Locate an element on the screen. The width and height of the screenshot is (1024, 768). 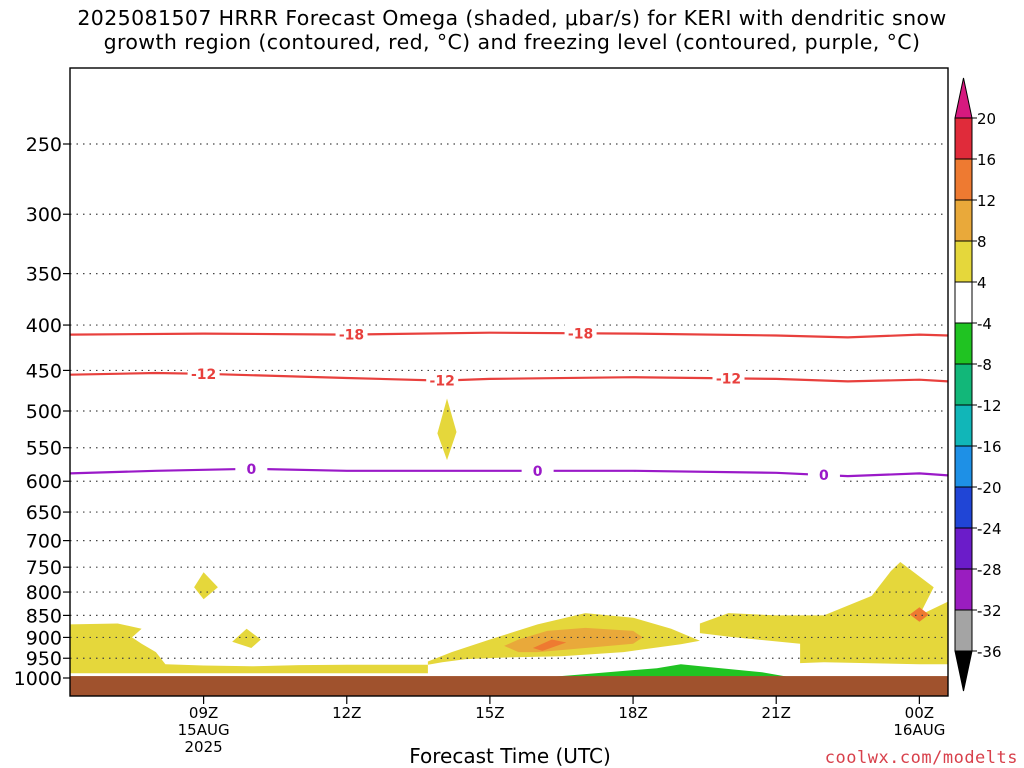
contour-label-freezing-0: 0 is located at coordinates (251, 470).